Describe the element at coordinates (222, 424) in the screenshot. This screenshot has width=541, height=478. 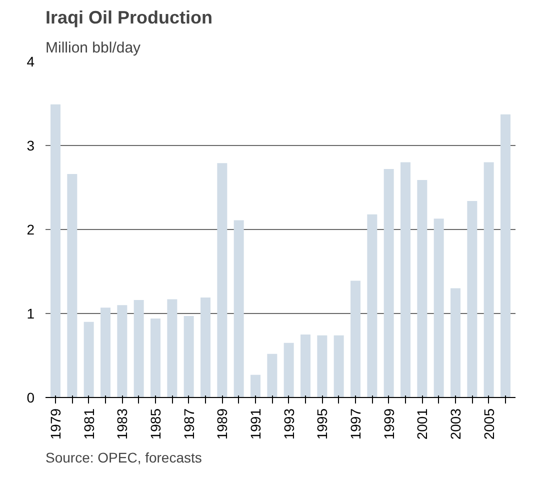
I see `x-tick-label: 1989` at that location.